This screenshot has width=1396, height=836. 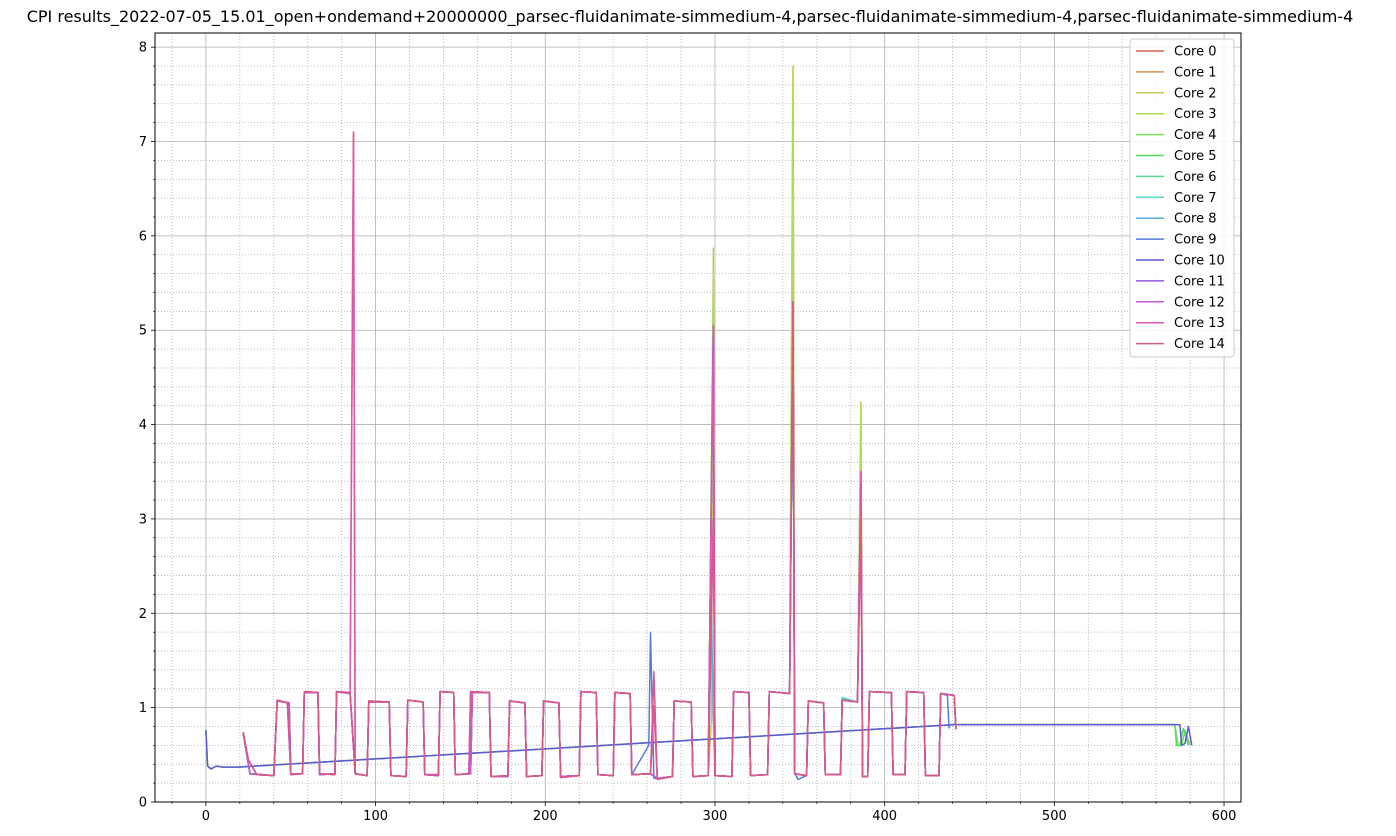 I want to click on x-axis: 0 100 200 300 400 500 600, so click(x=704, y=813).